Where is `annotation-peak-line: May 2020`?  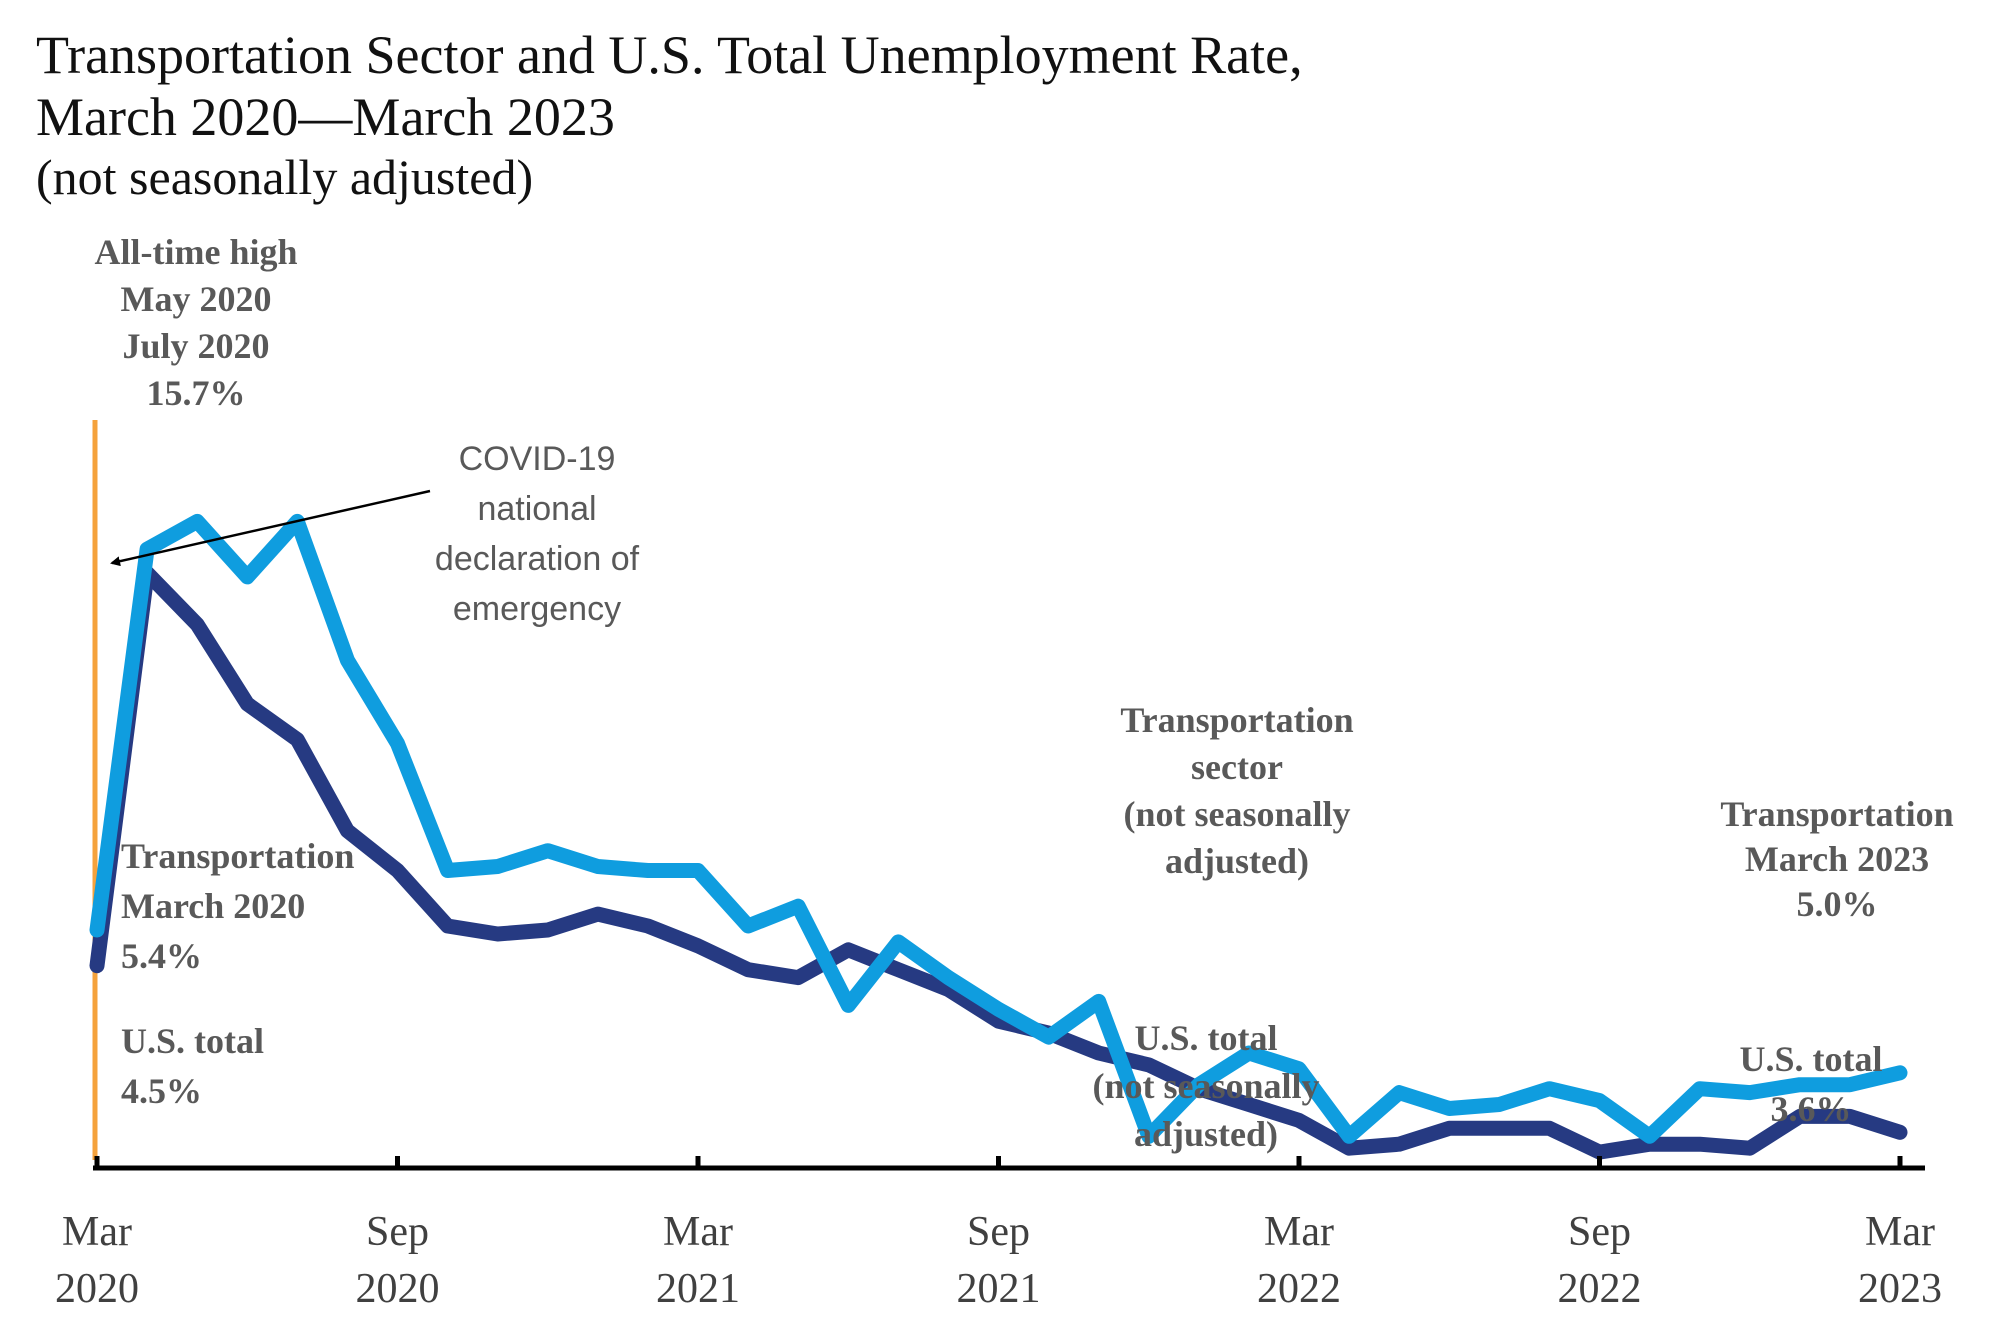
annotation-peak-line: May 2020 is located at coordinates (196, 299).